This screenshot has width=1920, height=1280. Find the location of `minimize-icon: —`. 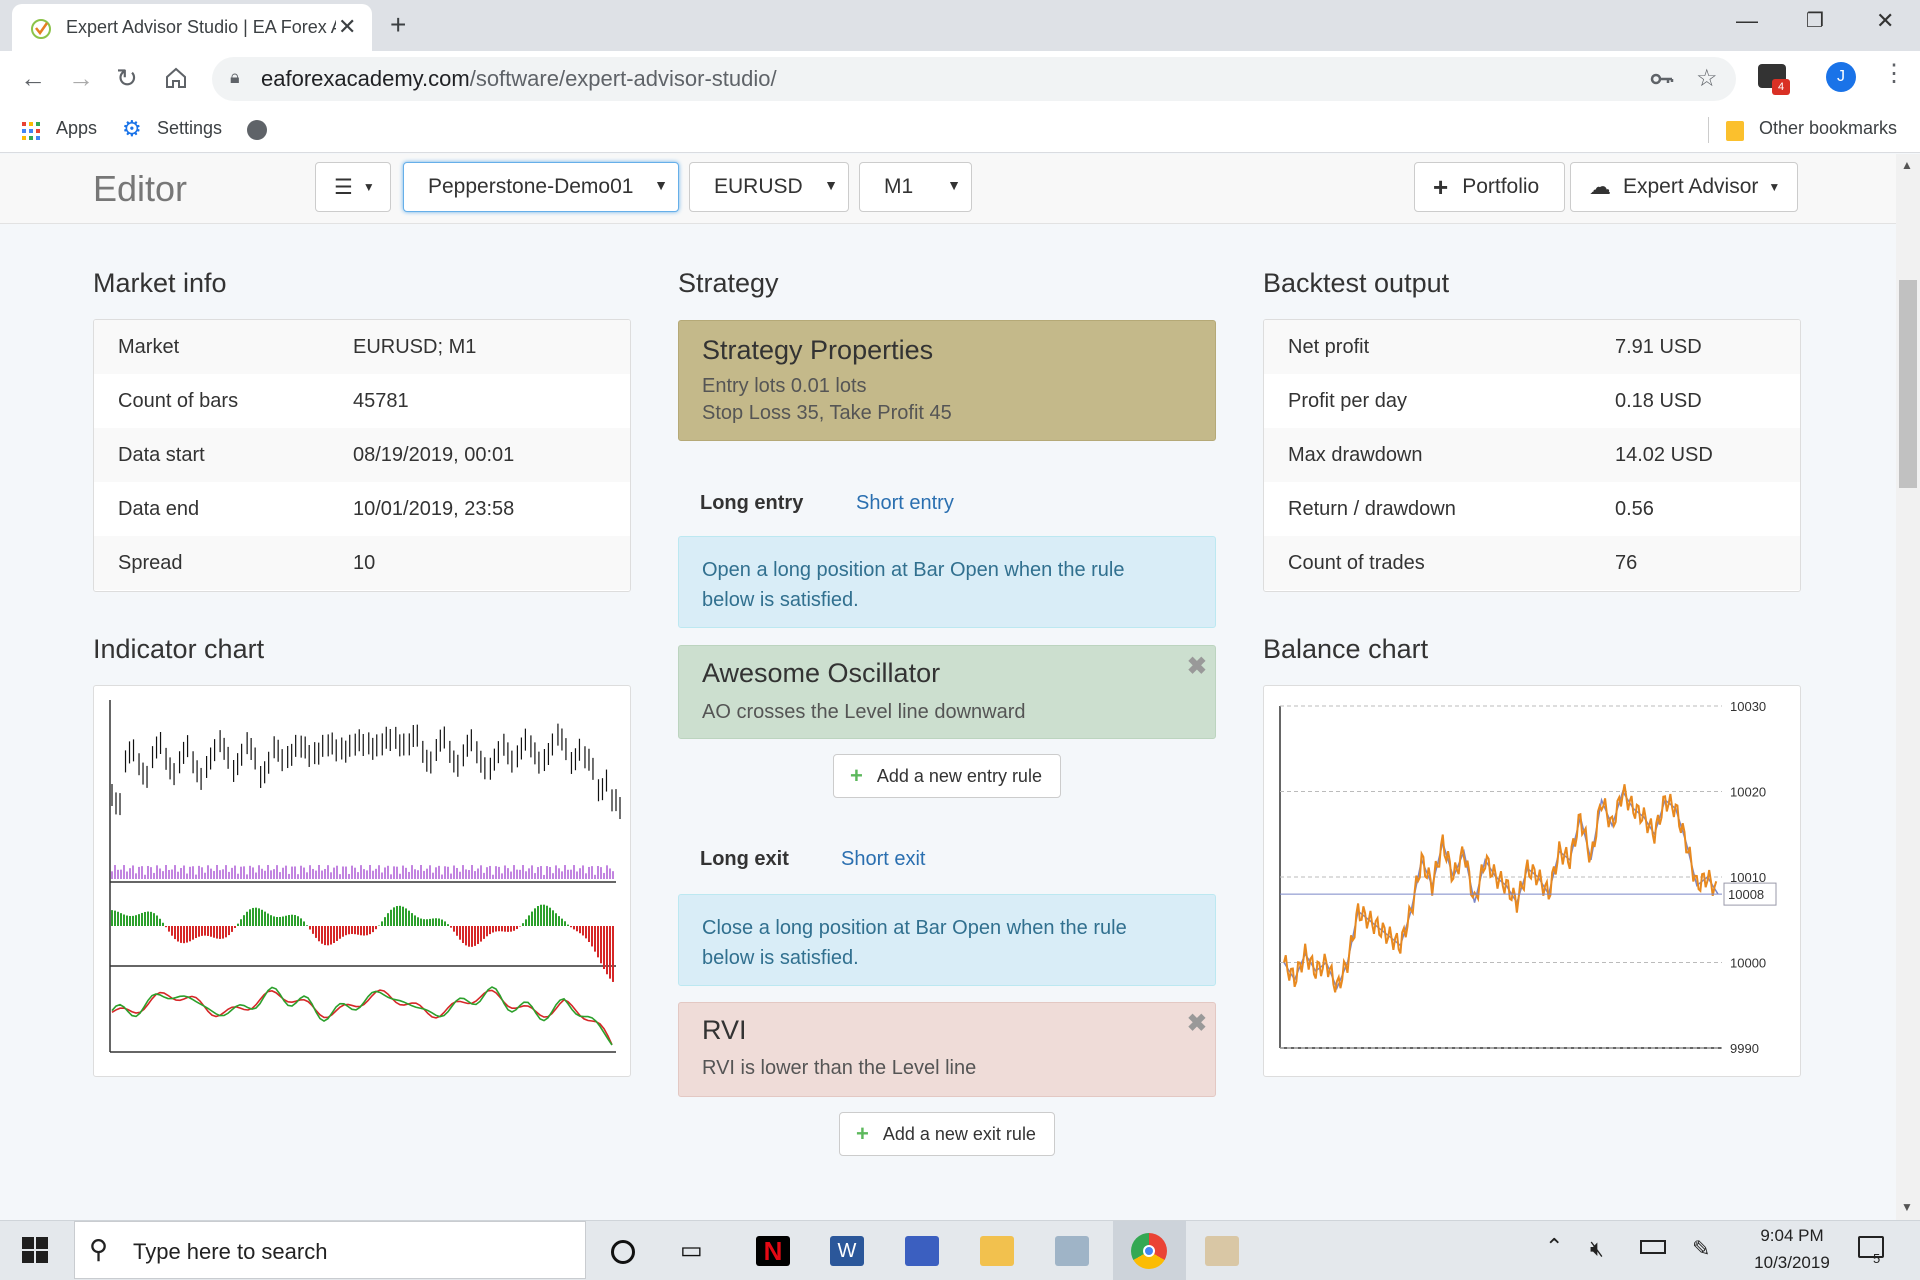

minimize-icon: — is located at coordinates (1747, 20).